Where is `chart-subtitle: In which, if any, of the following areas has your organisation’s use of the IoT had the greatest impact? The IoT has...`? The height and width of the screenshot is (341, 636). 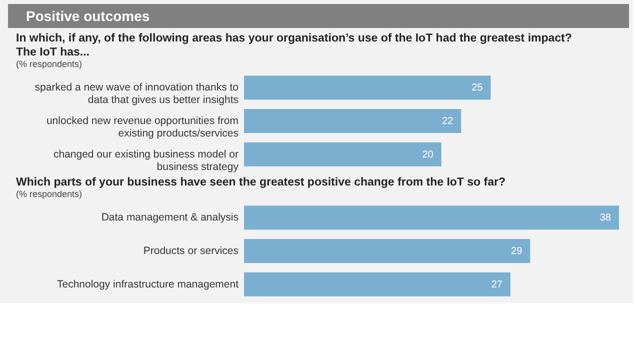
chart-subtitle: In which, if any, of the following areas has your organisation’s use of the IoT had the greatest impact? The IoT has... is located at coordinates (294, 45).